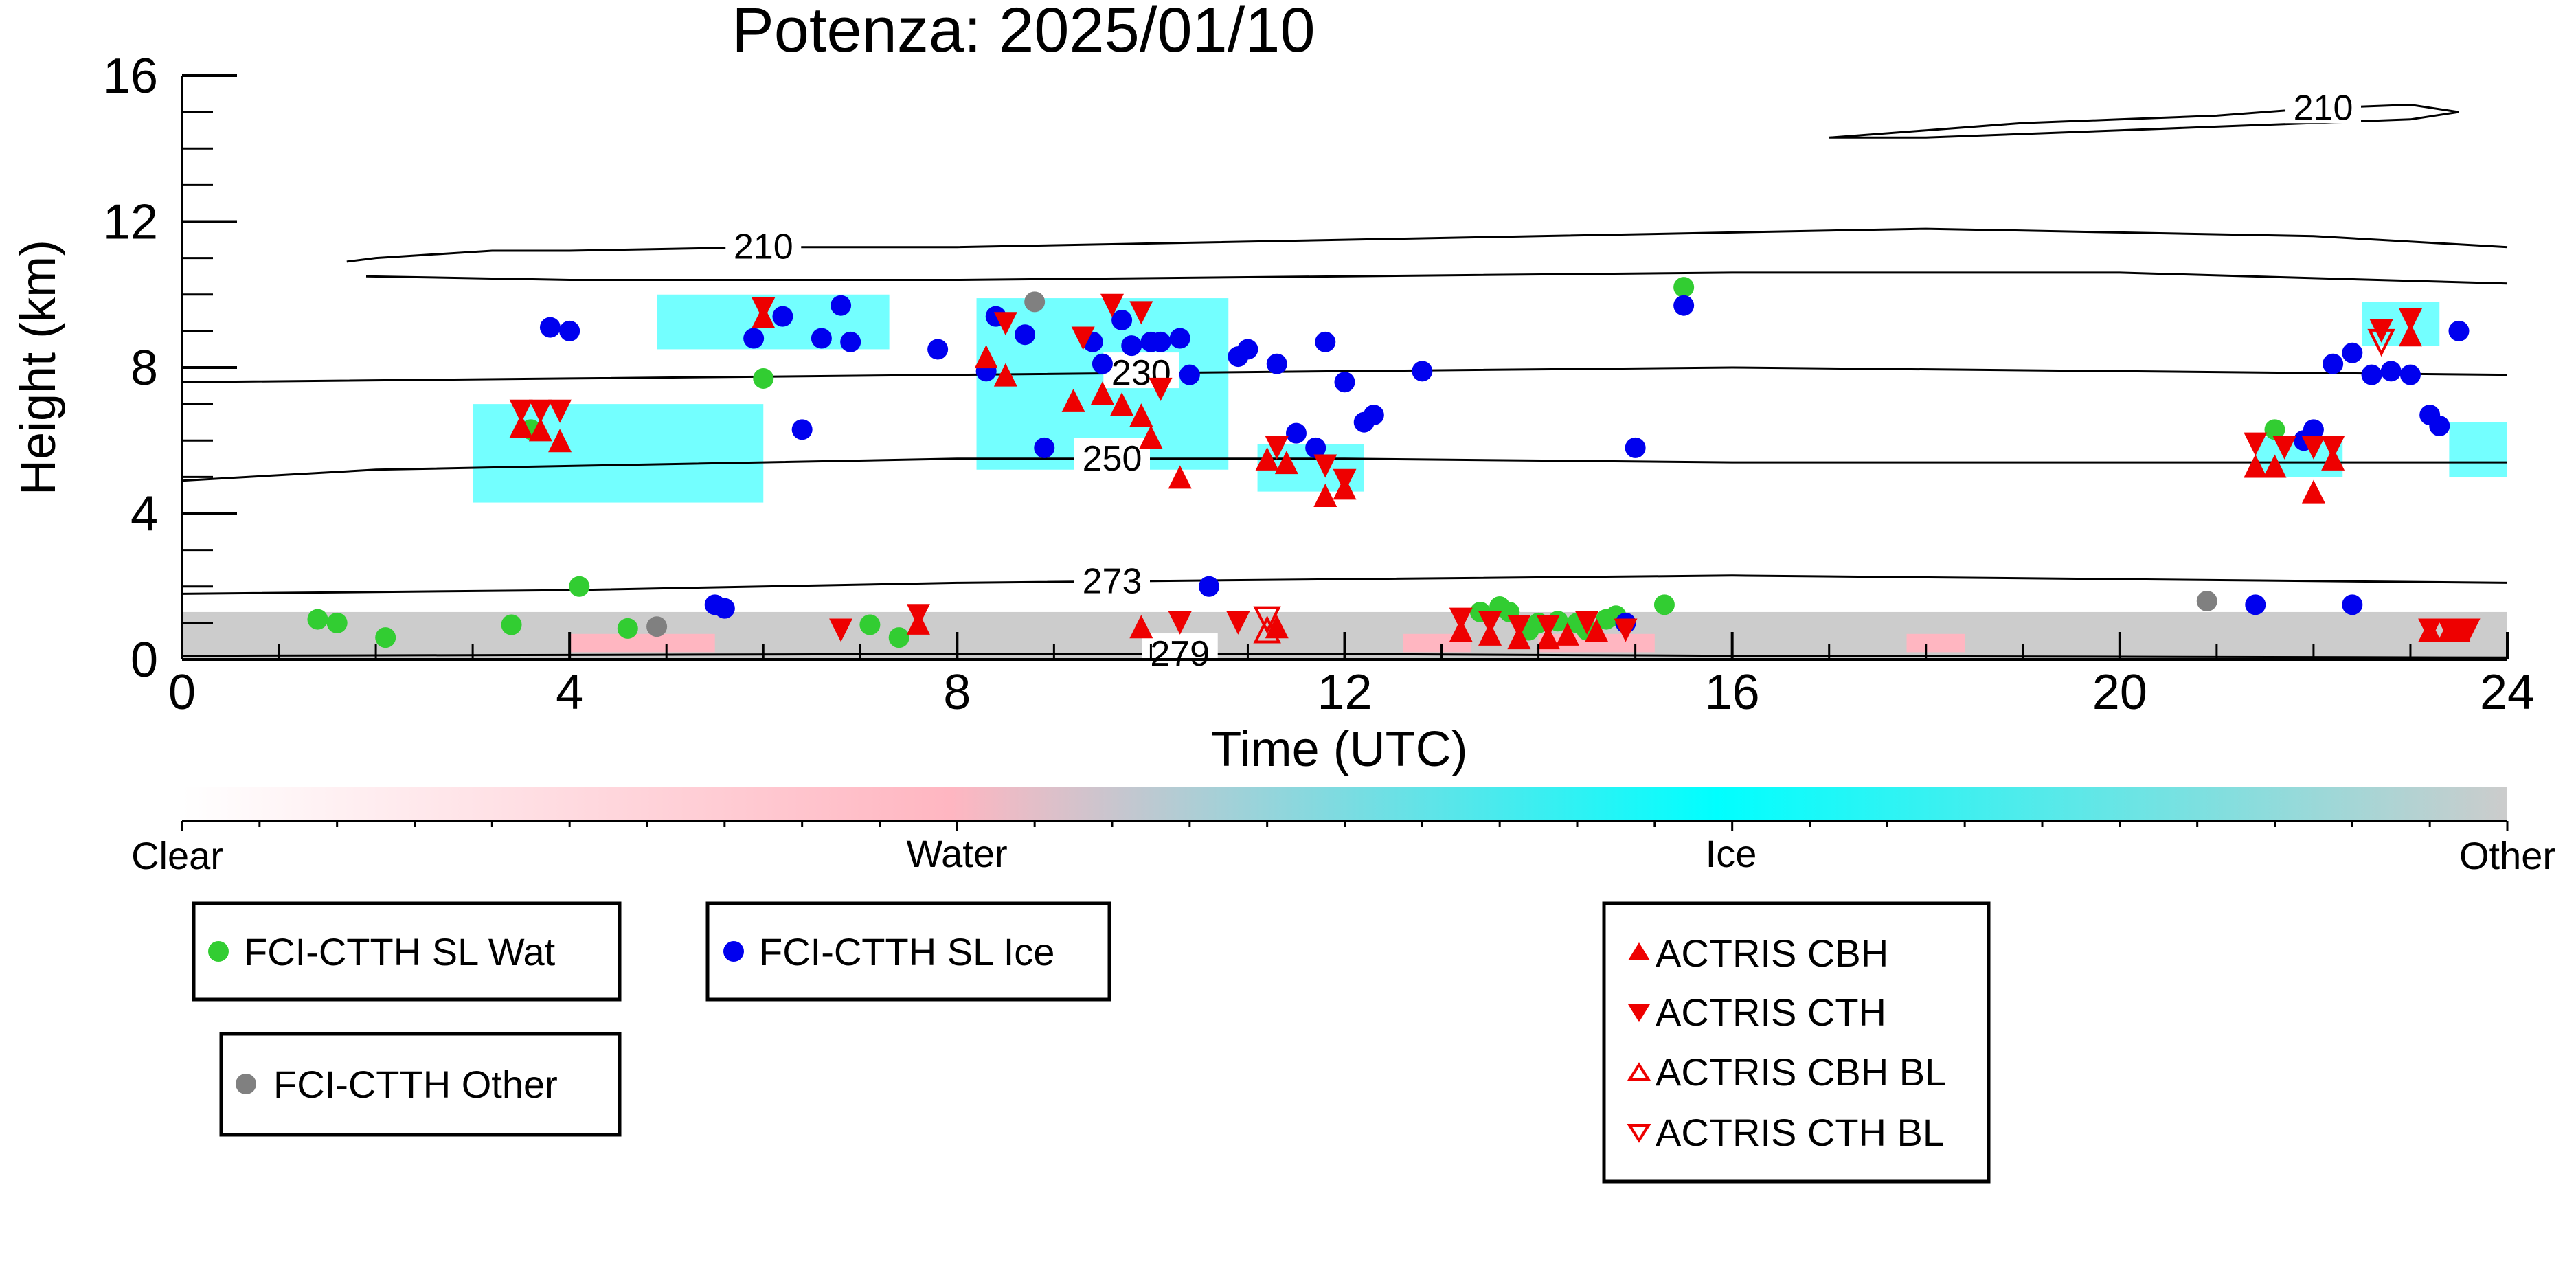 The image size is (2576, 1288). I want to click on legend-other: FCI-CTTH Other, so click(420, 1084).